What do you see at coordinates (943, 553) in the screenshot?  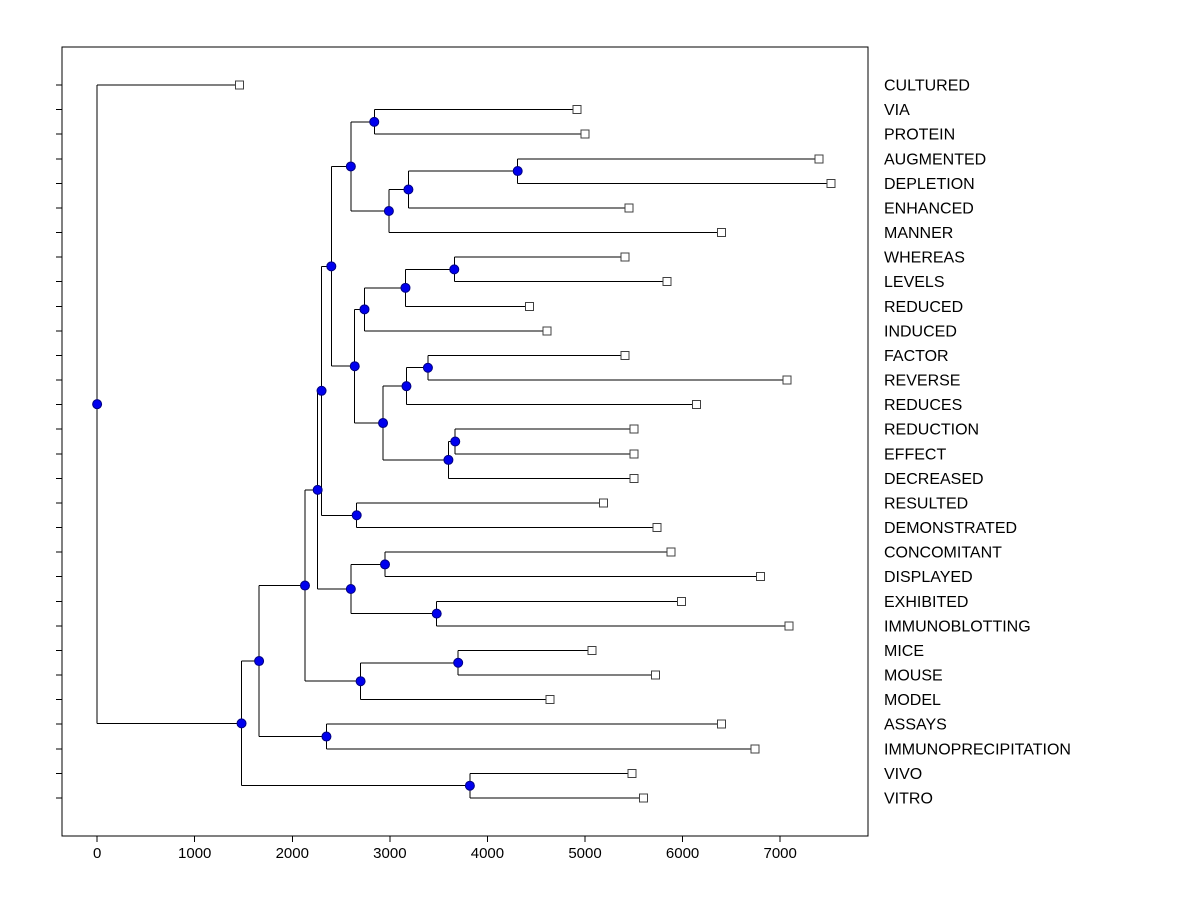 I see `leaf-label: CONCOMITANT` at bounding box center [943, 553].